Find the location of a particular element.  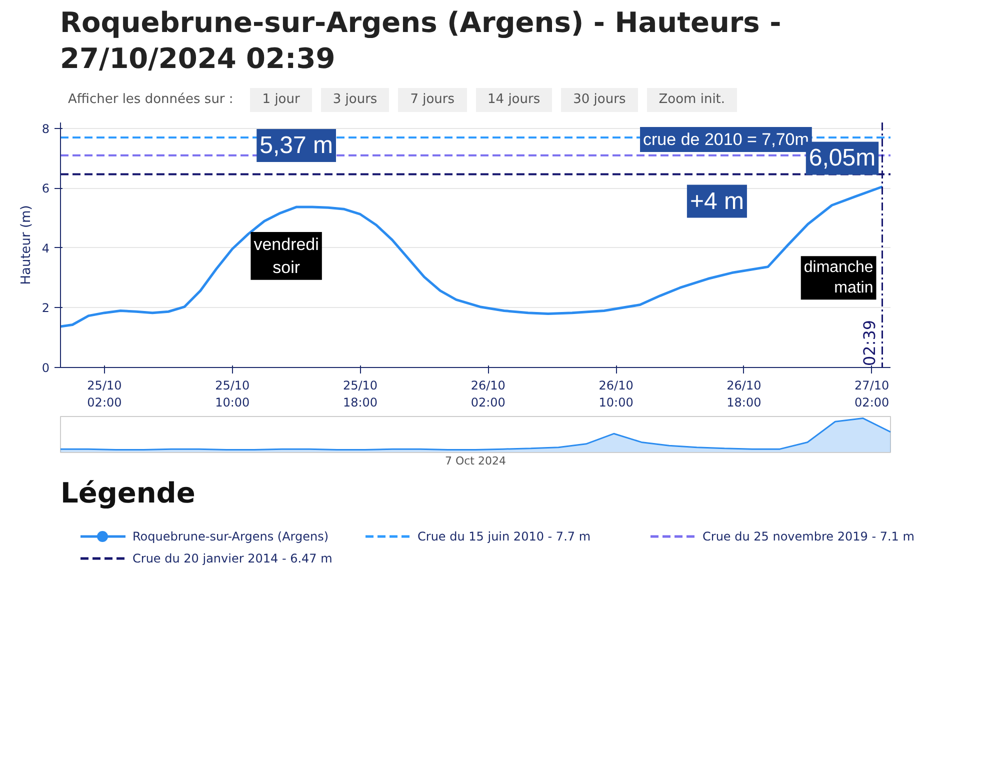

legend-label: Crue du 15 juin 2010 - 7.7 m is located at coordinates (504, 537).